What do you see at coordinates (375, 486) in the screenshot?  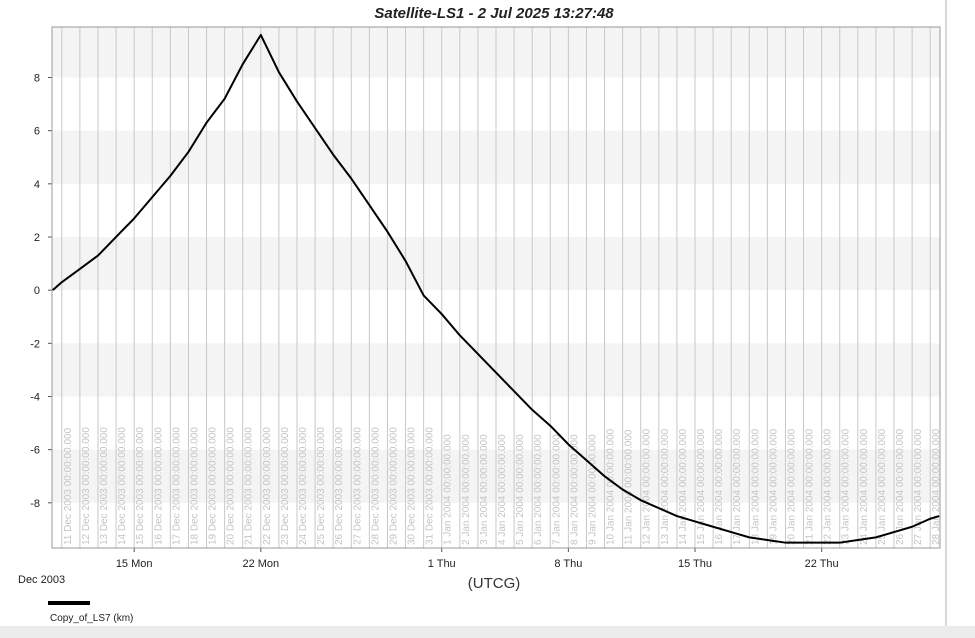 I see `x-tick-label: 28 Dec 2003 00:00:00.000` at bounding box center [375, 486].